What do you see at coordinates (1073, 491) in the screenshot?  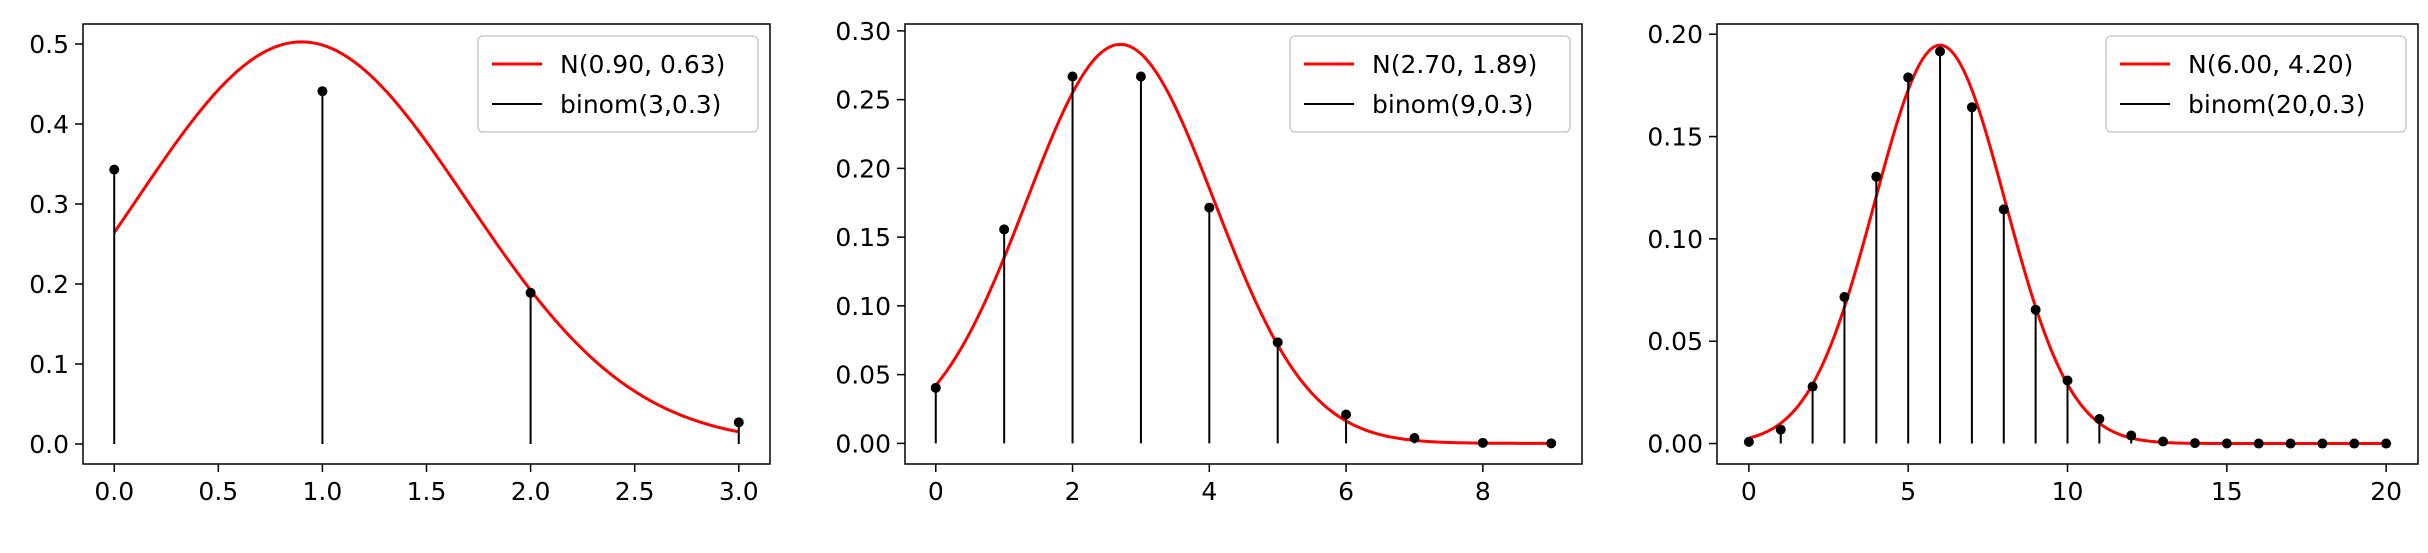 I see `x-tick-label: 2` at bounding box center [1073, 491].